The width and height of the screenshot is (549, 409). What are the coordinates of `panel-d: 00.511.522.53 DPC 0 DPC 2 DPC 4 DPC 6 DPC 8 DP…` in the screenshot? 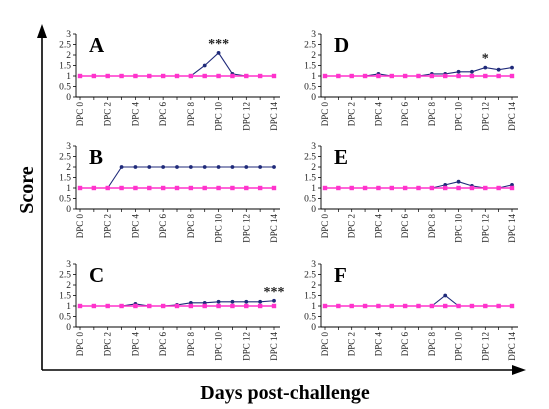 It's located at (411, 80).